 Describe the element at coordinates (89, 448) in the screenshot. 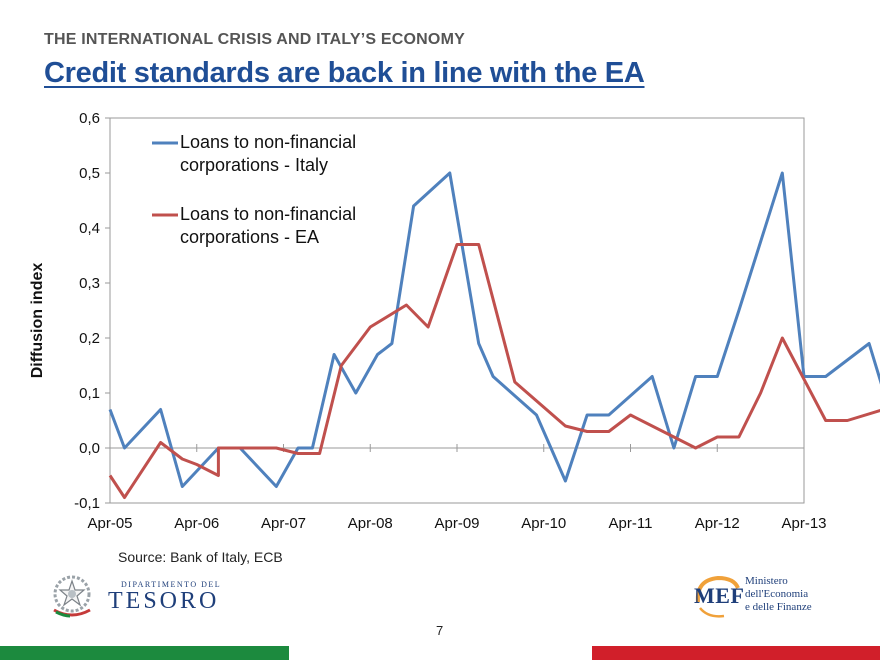

I see `y-tick-label: 0,0` at that location.